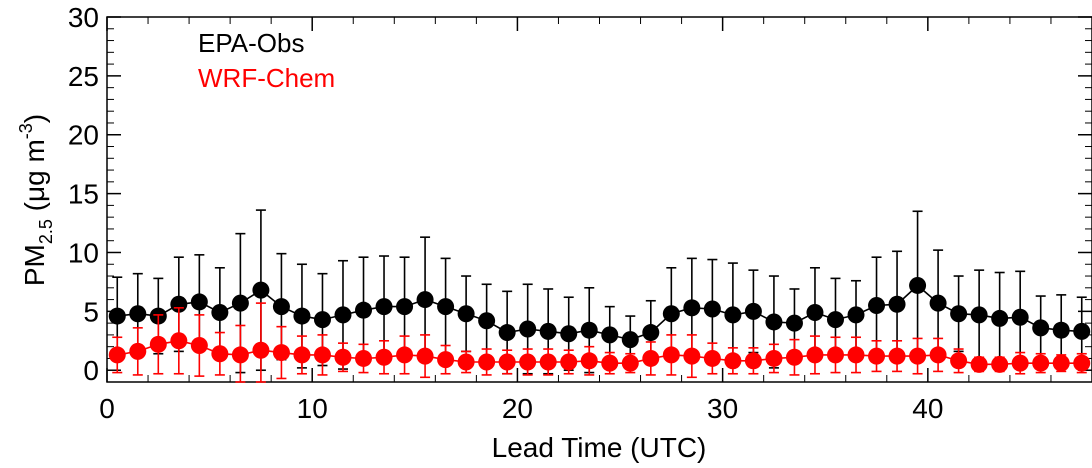  What do you see at coordinates (46, 231) in the screenshot?
I see `y-axis-title-subscript: 2.5` at bounding box center [46, 231].